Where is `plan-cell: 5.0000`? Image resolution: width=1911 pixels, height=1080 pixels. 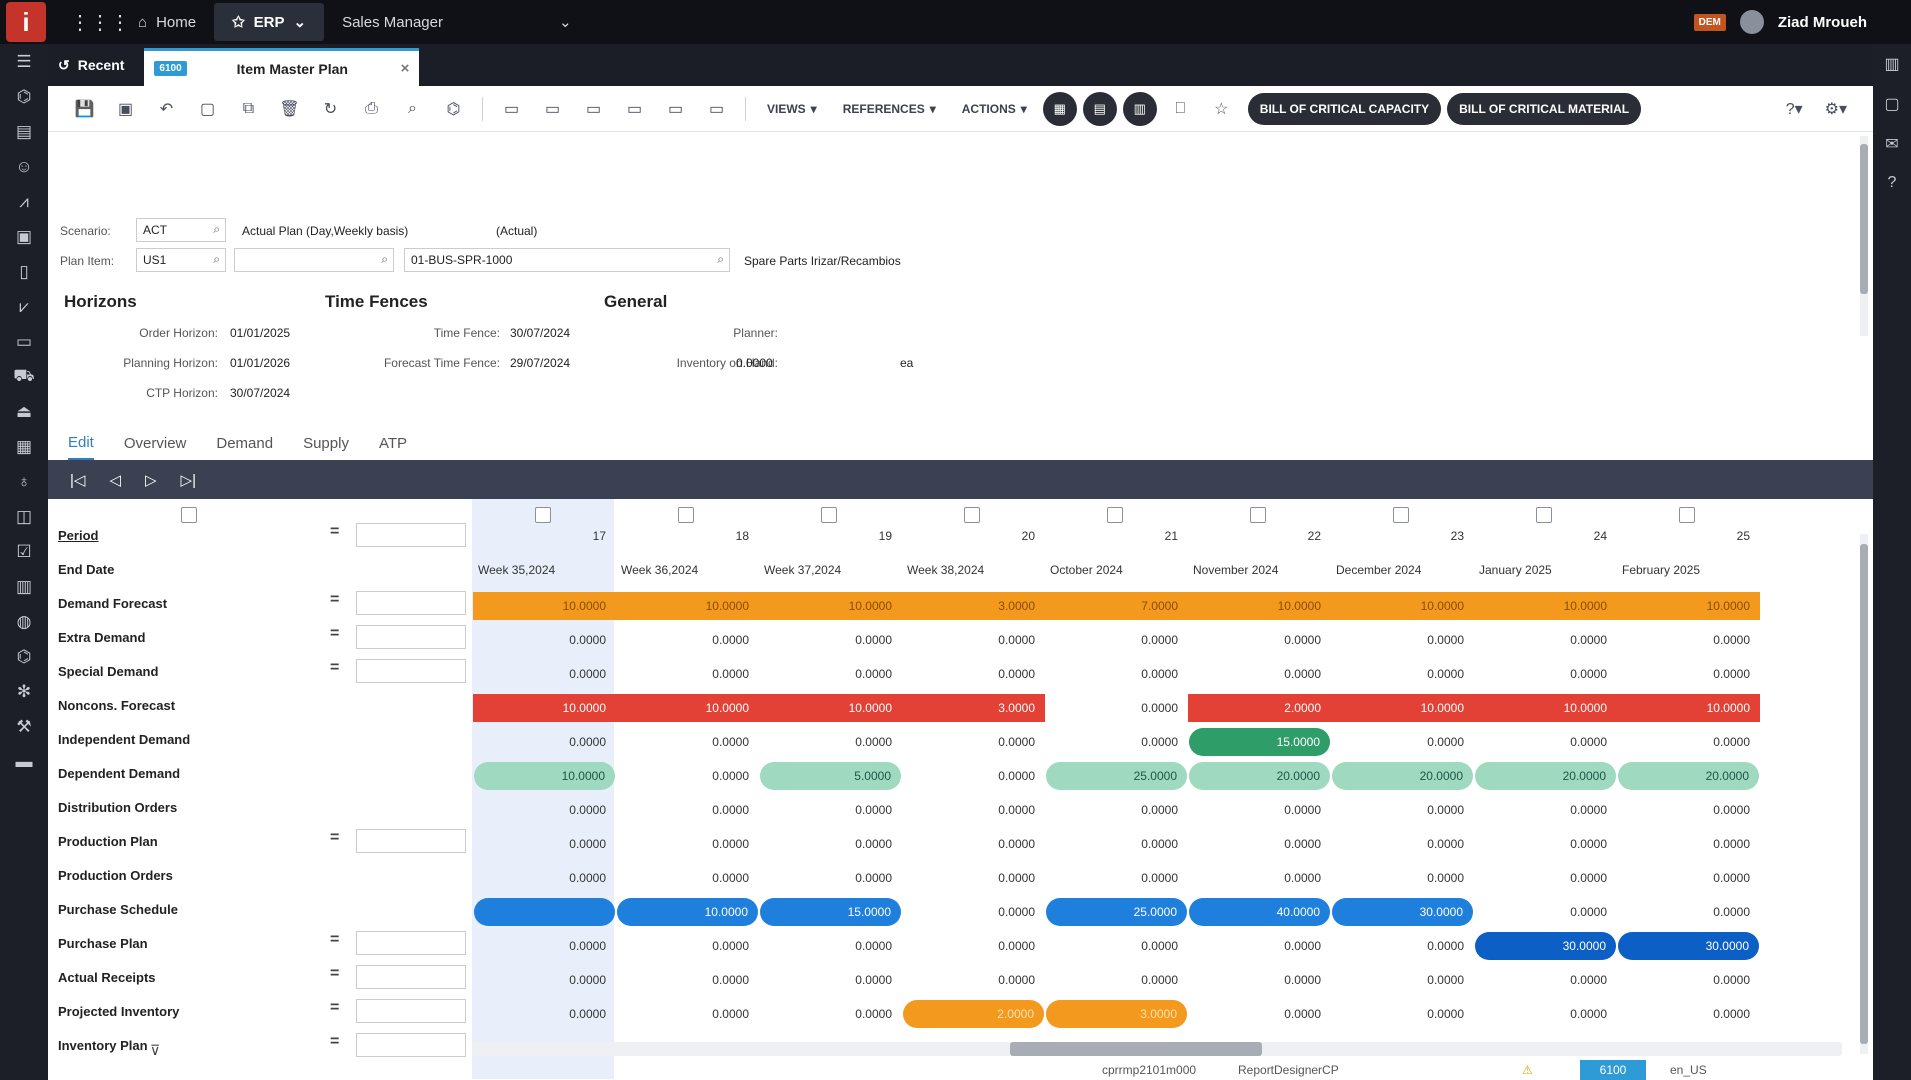
plan-cell: 5.0000 is located at coordinates (830, 776).